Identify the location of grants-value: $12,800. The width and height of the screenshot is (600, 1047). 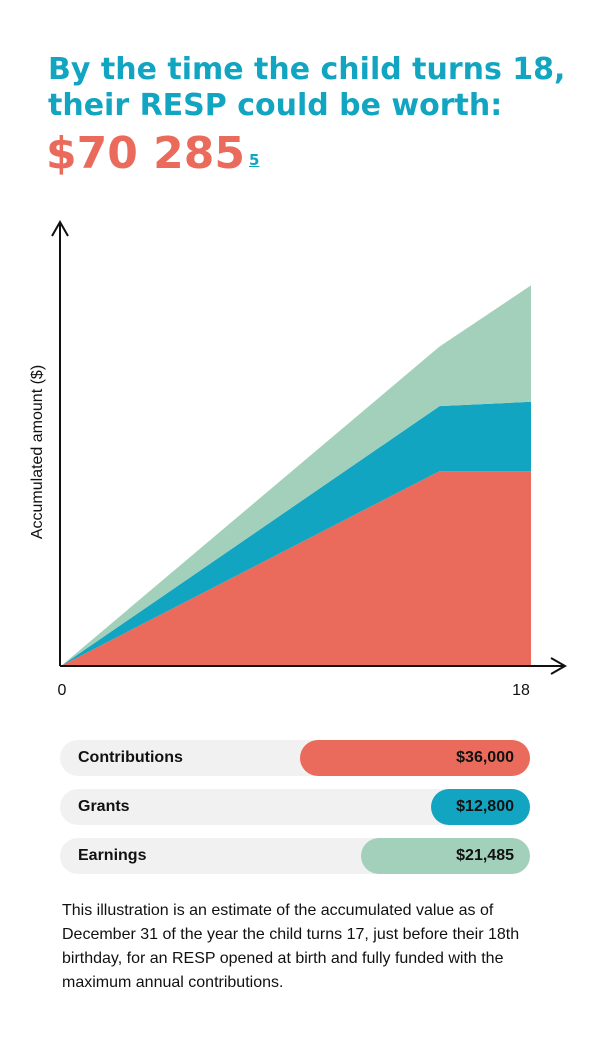
(485, 806).